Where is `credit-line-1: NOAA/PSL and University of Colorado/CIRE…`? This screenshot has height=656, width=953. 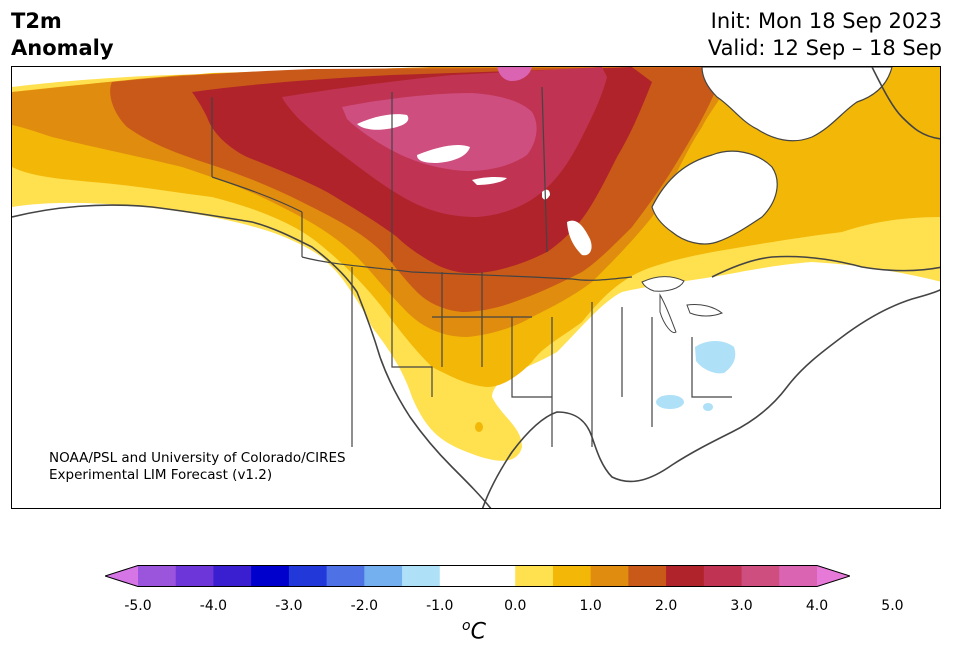 credit-line-1: NOAA/PSL and University of Colorado/CIRE… is located at coordinates (197, 458).